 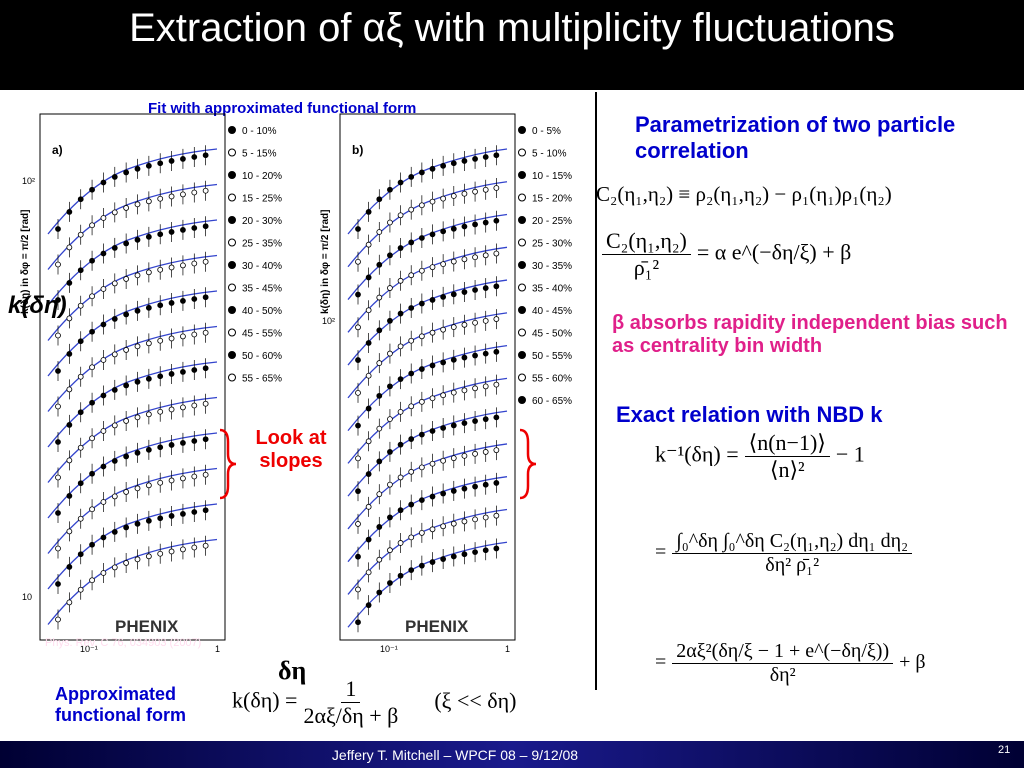 What do you see at coordinates (792, 542) in the screenshot?
I see `eq4-num: ∫₀^δη ∫₀^δη C₂(η₁,η₂) dη₁ dη₂` at bounding box center [792, 542].